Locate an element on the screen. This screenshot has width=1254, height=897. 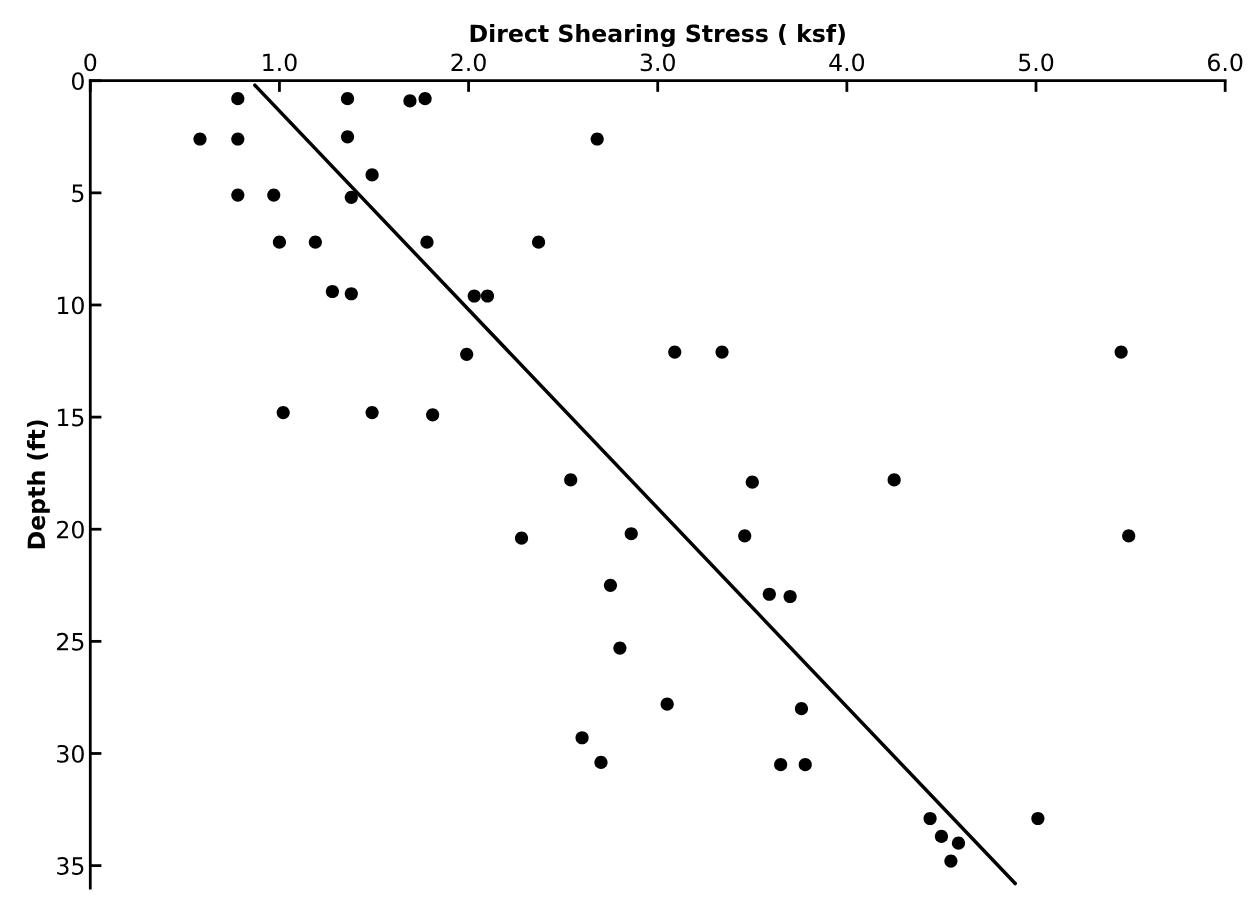
x-tick-label: 2.0 is located at coordinates (468, 62).